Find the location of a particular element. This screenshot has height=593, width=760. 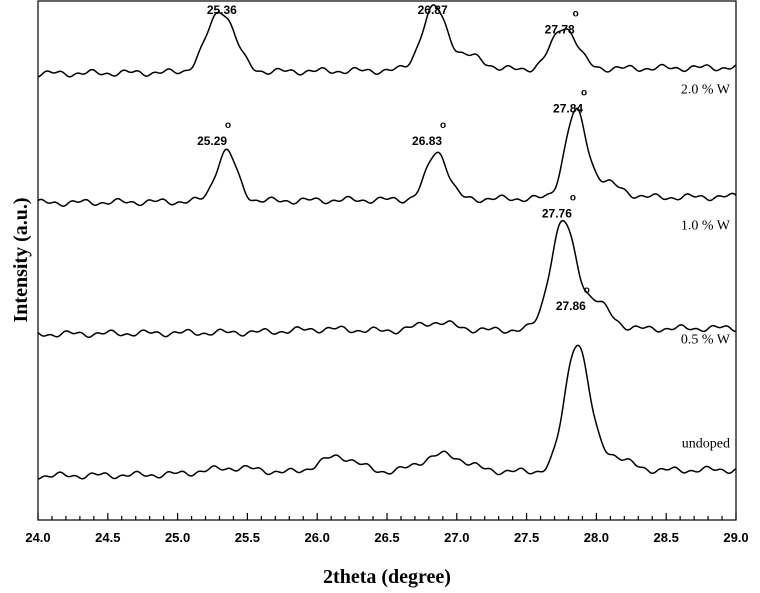

series-label: 1.0 % W is located at coordinates (706, 225).